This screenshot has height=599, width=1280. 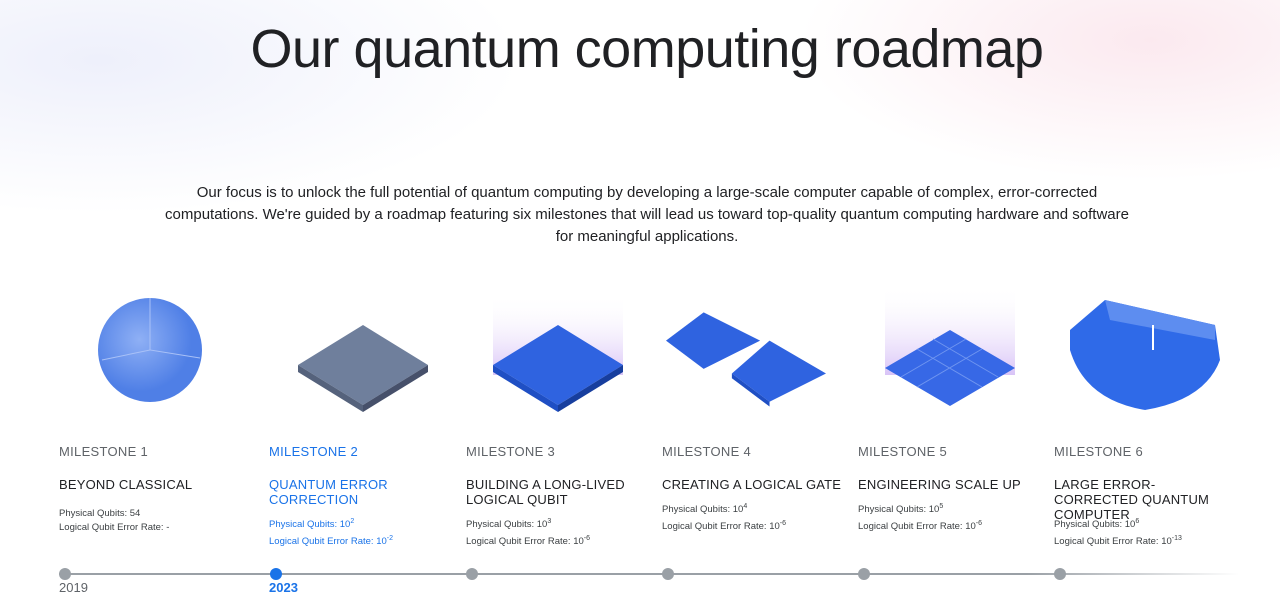 What do you see at coordinates (328, 492) in the screenshot?
I see `milestone-title: QUANTUM ERROR CORRECTION` at bounding box center [328, 492].